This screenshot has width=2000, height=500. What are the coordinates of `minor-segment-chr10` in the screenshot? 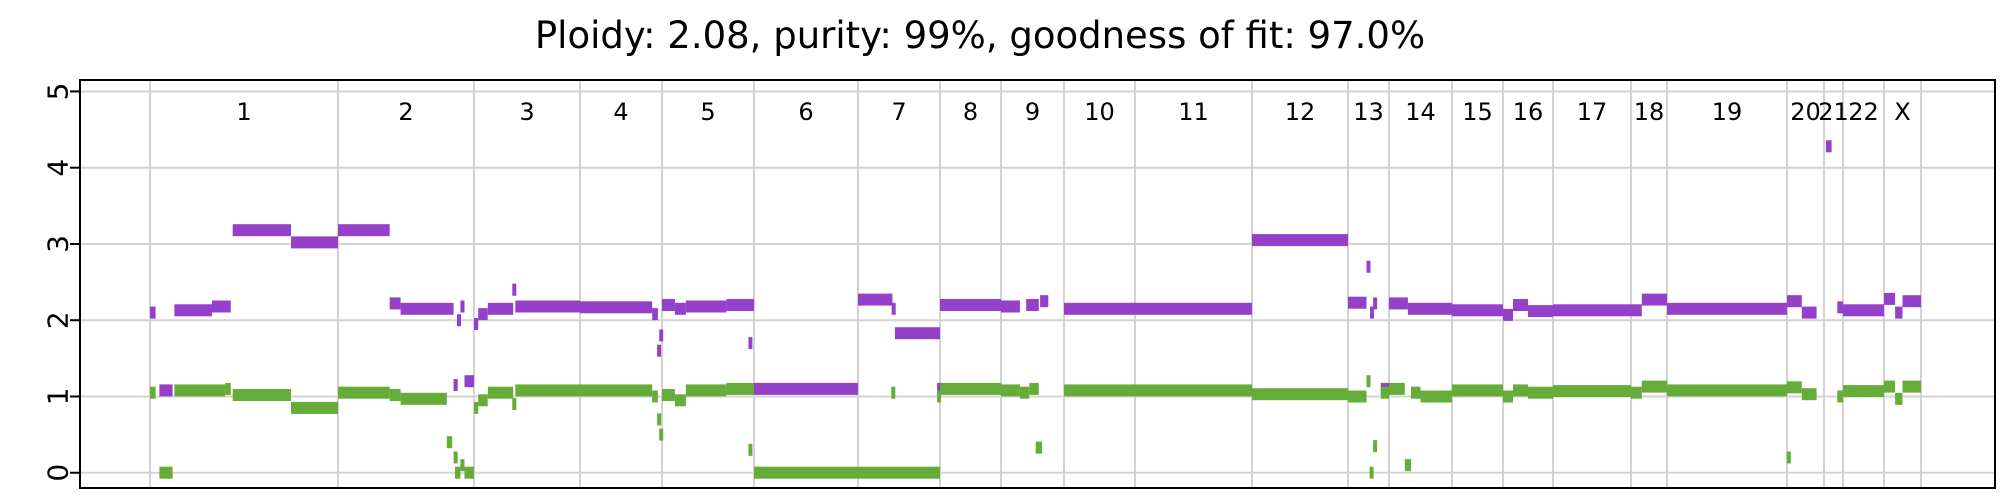 It's located at (1099, 390).